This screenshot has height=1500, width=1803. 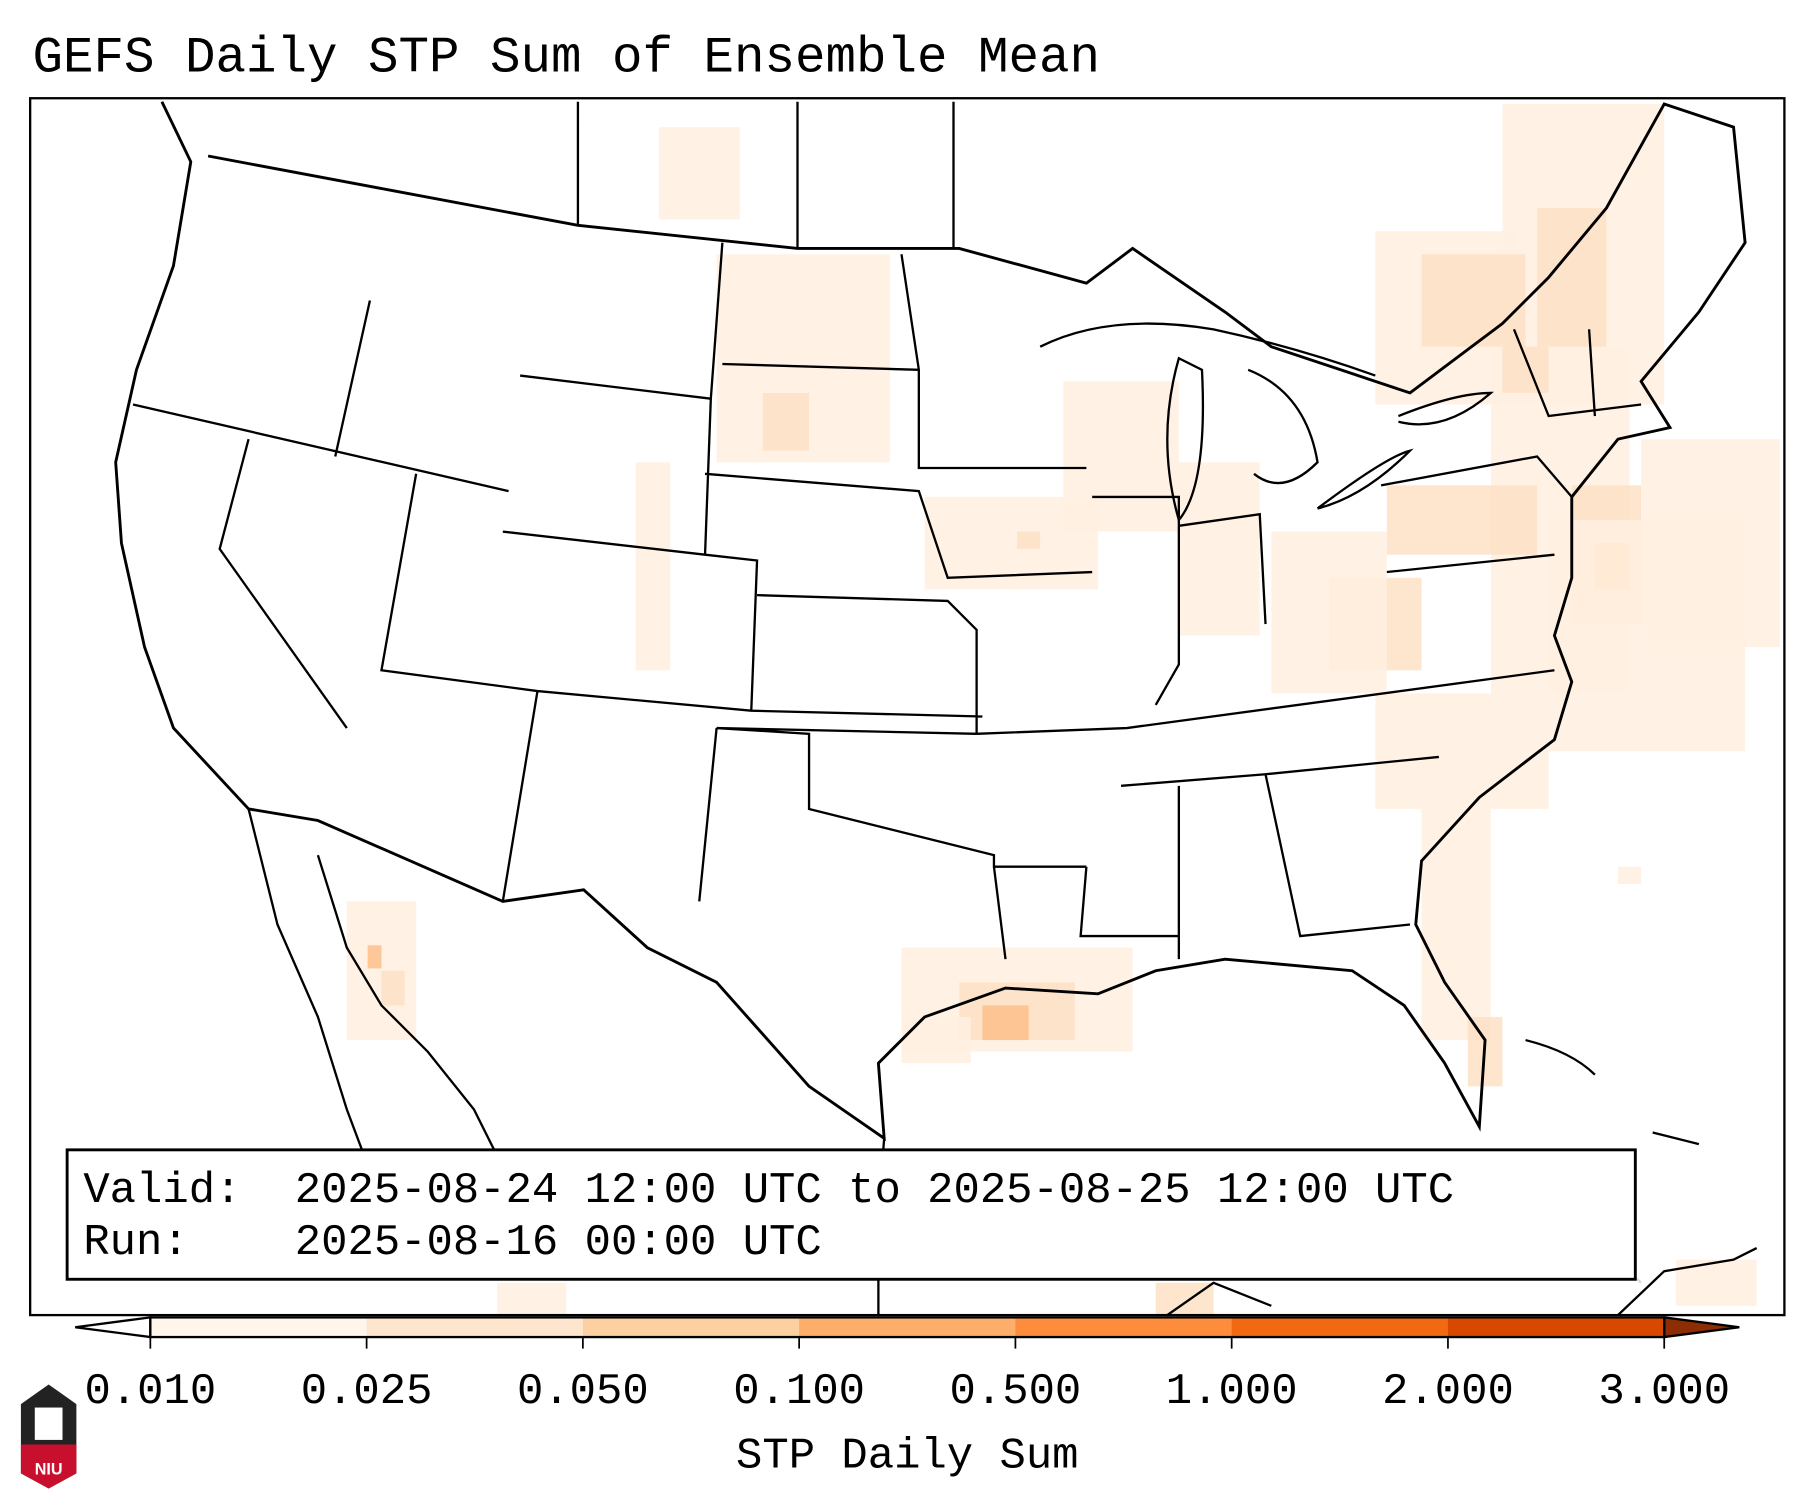 What do you see at coordinates (566, 59) in the screenshot?
I see `map-title: GEFS Daily STP Sum of Ensemble Mean` at bounding box center [566, 59].